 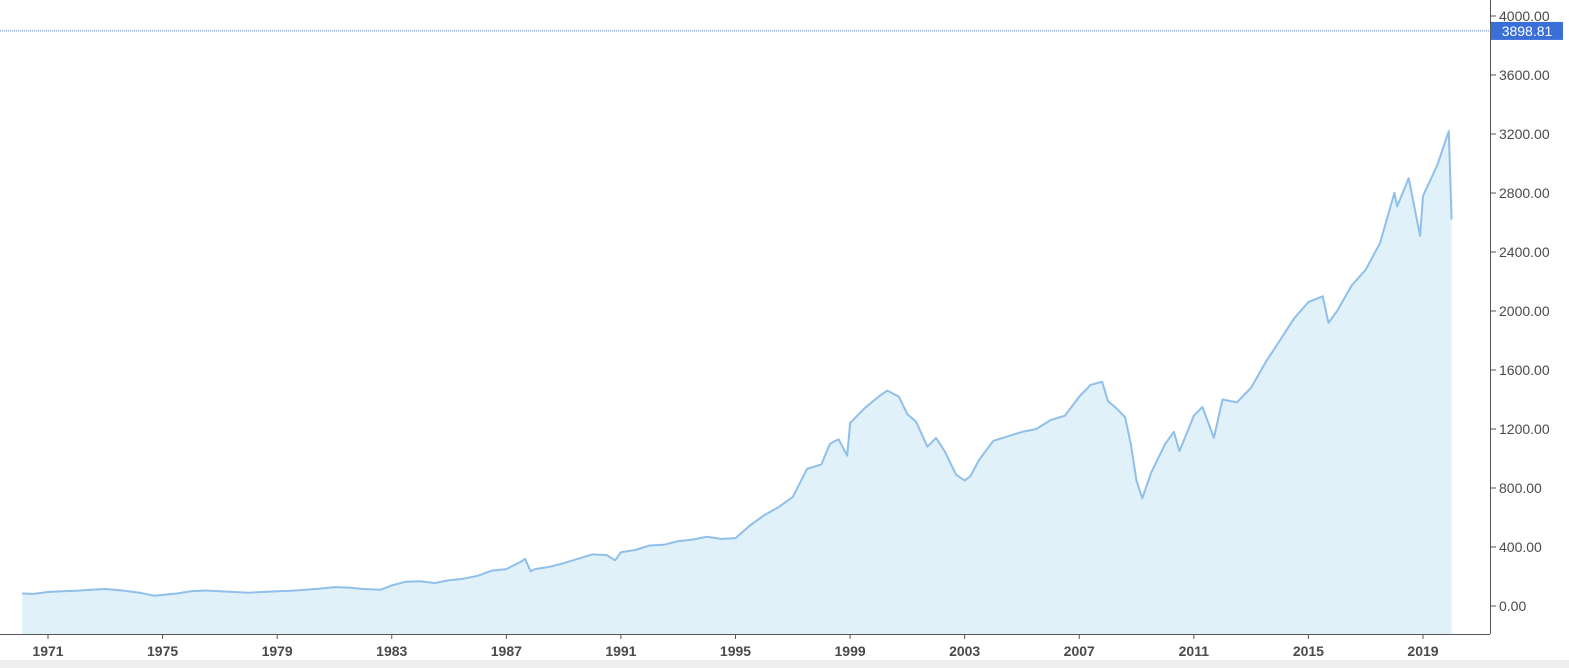 What do you see at coordinates (1524, 16) in the screenshot?
I see `y-tick-label: 4000.00` at bounding box center [1524, 16].